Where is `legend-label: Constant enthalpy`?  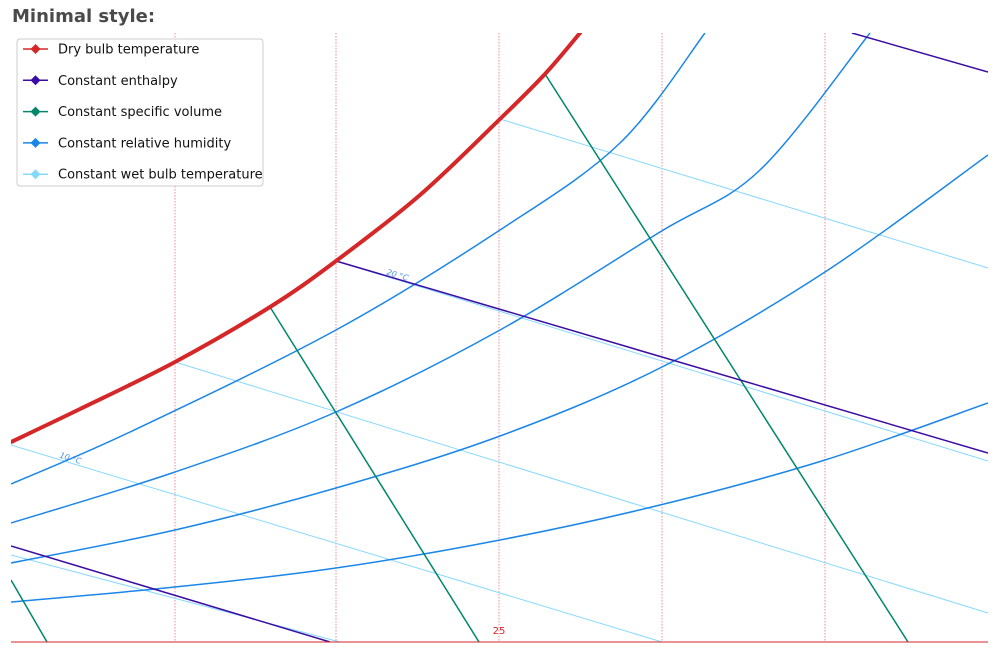 legend-label: Constant enthalpy is located at coordinates (118, 81).